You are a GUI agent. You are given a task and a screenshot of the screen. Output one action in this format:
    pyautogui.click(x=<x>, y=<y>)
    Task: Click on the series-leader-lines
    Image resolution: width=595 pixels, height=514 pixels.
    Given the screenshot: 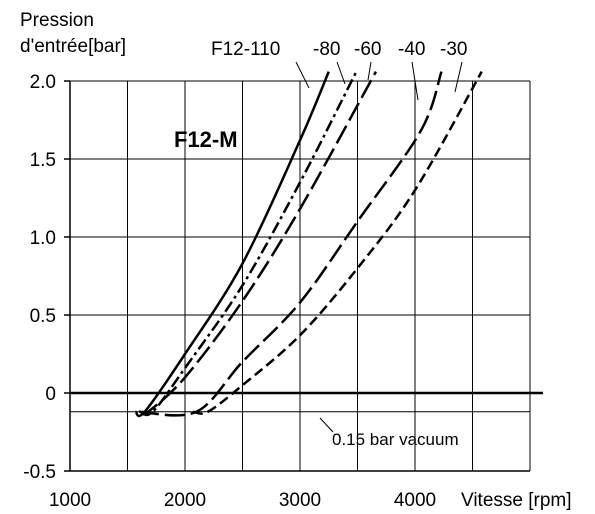 What is the action you would take?
    pyautogui.click(x=379, y=81)
    